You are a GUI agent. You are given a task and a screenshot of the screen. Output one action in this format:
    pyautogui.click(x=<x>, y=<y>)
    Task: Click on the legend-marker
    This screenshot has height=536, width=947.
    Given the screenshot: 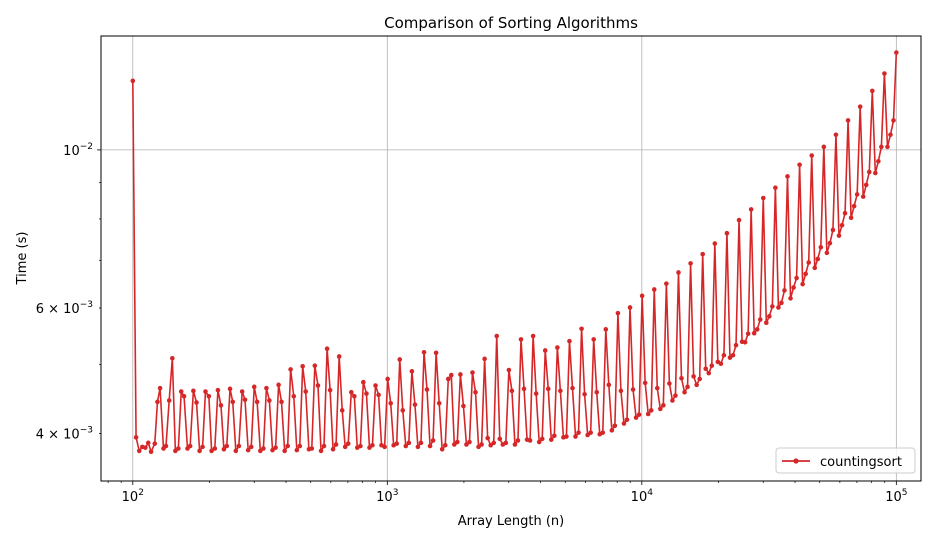 What is the action you would take?
    pyautogui.click(x=796, y=461)
    